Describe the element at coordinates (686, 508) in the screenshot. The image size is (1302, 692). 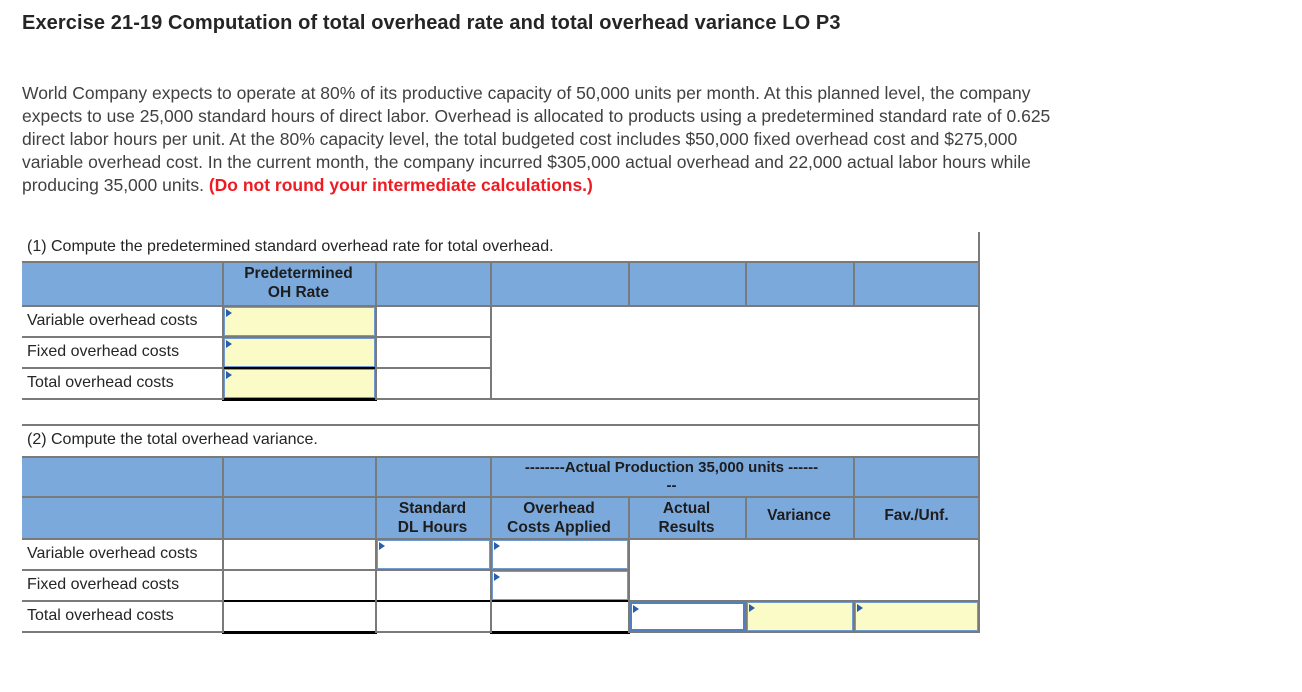
I see `header-line: Actual` at that location.